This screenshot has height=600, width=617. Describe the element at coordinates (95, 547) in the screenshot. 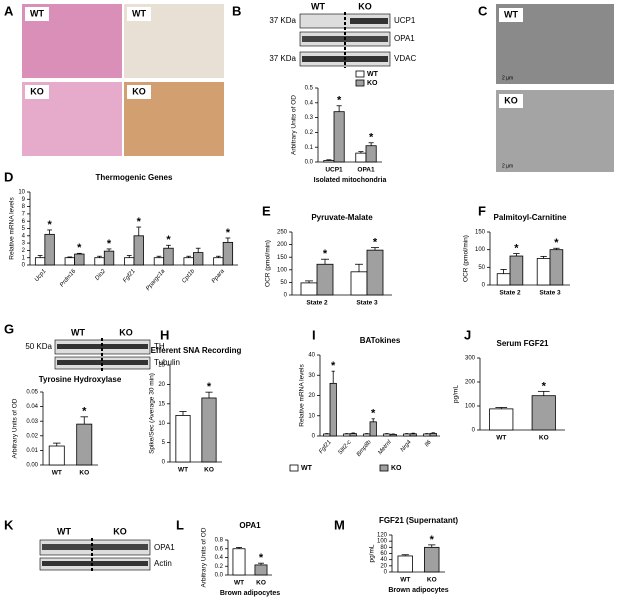

I see `band` at that location.